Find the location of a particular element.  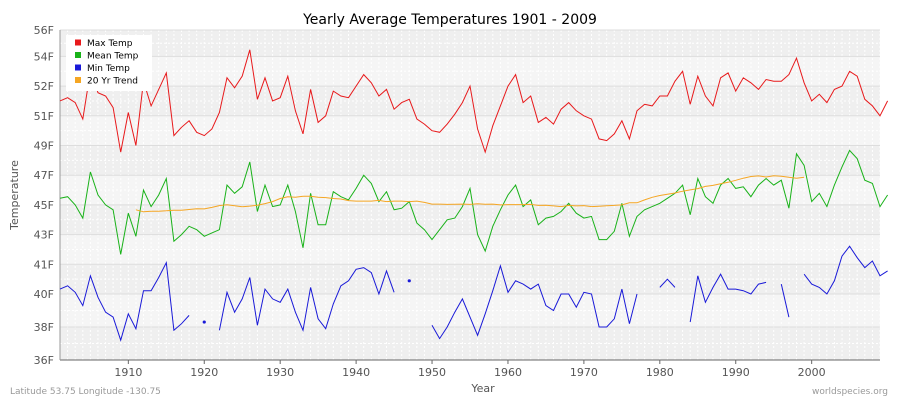

legend-label-20-yr-trend: 20 Yr Trend is located at coordinates (112, 82).